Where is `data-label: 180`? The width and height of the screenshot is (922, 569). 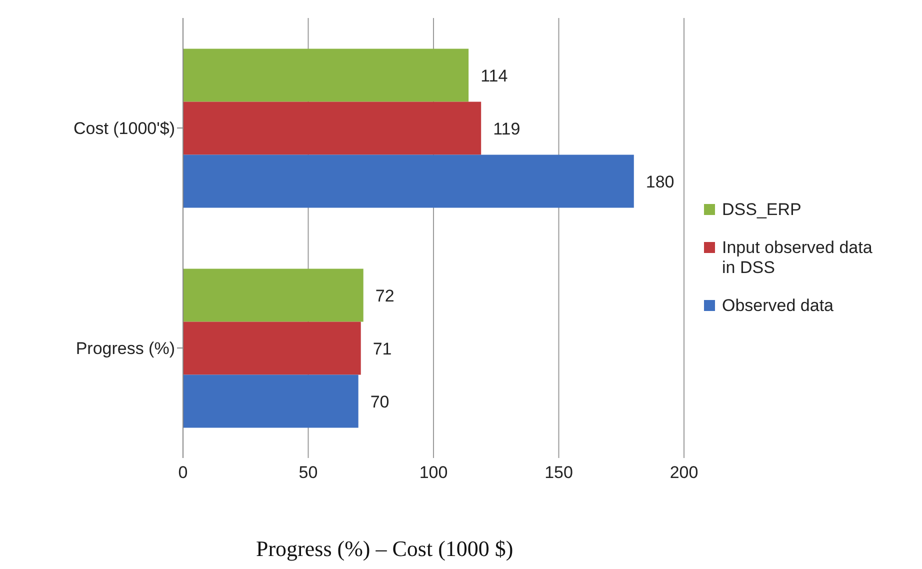 data-label: 180 is located at coordinates (660, 182).